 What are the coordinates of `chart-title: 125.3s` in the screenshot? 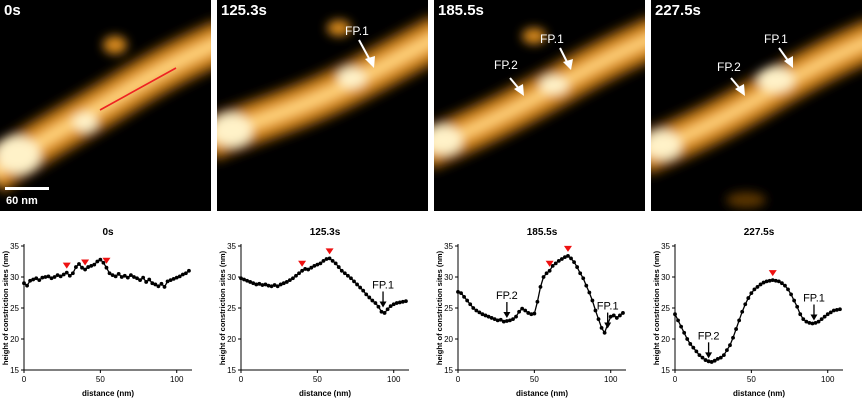 It's located at (325, 232).